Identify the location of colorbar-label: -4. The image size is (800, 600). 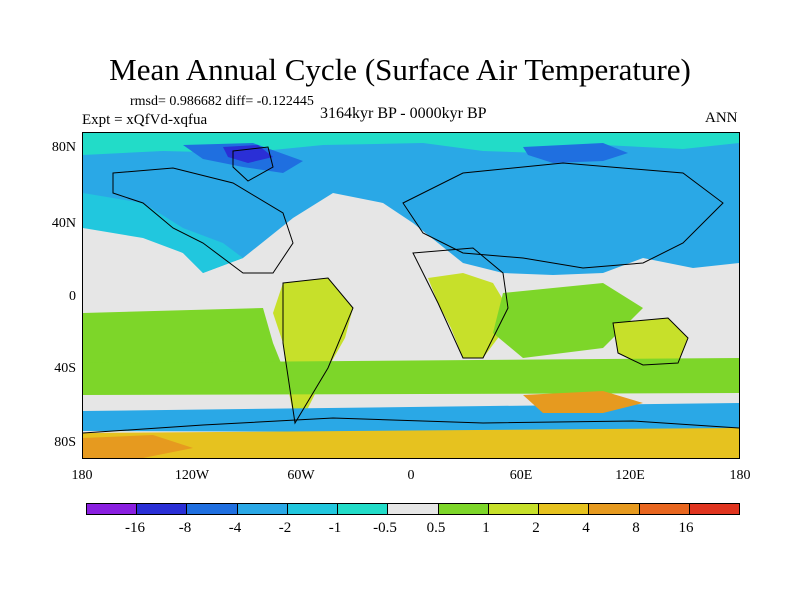
(235, 528).